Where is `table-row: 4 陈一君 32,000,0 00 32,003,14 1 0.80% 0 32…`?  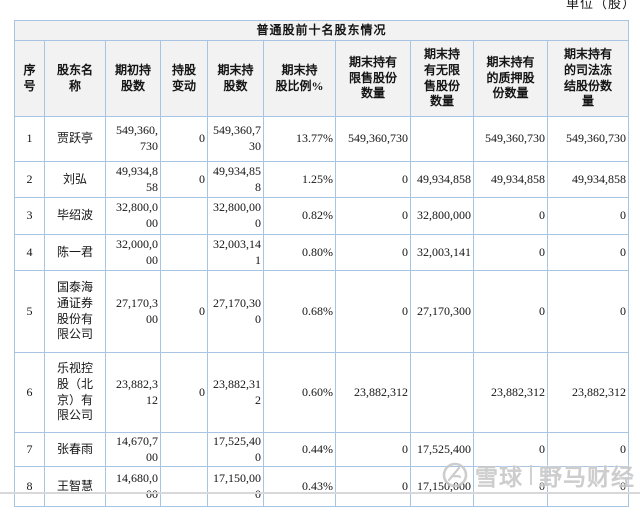
table-row: 4 陈一君 32,000,0 00 32,003,14 1 0.80% 0 32… is located at coordinates (322, 252).